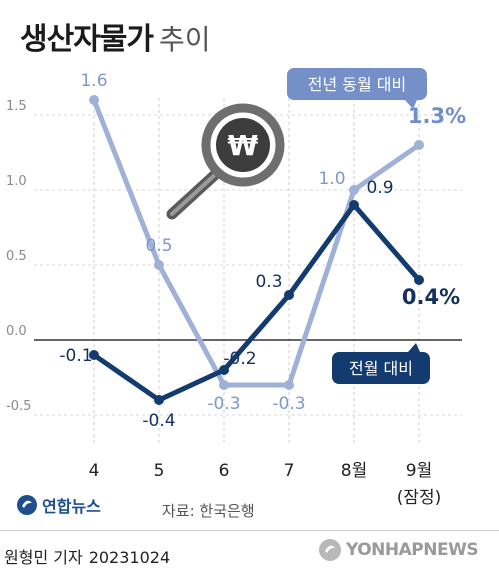 The image size is (499, 580). I want to click on y-tick-label: 0.0, so click(16, 331).